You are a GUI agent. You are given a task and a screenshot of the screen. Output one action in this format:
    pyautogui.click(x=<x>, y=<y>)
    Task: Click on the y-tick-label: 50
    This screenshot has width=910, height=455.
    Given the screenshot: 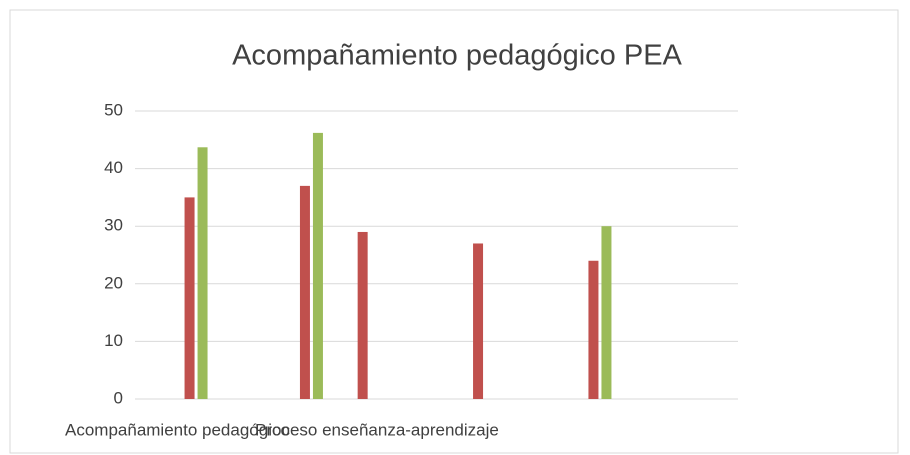 What is the action you would take?
    pyautogui.click(x=113, y=109)
    